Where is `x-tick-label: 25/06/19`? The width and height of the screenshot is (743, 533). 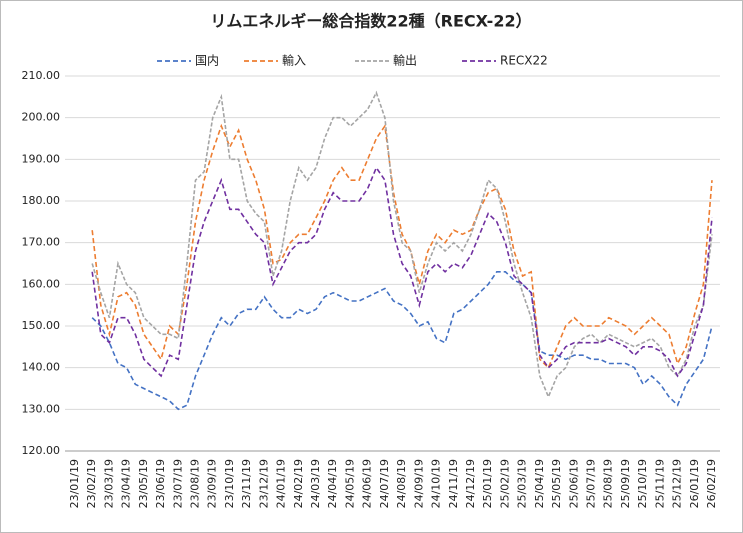
x-tick-label: 25/06/19 is located at coordinates (573, 483).